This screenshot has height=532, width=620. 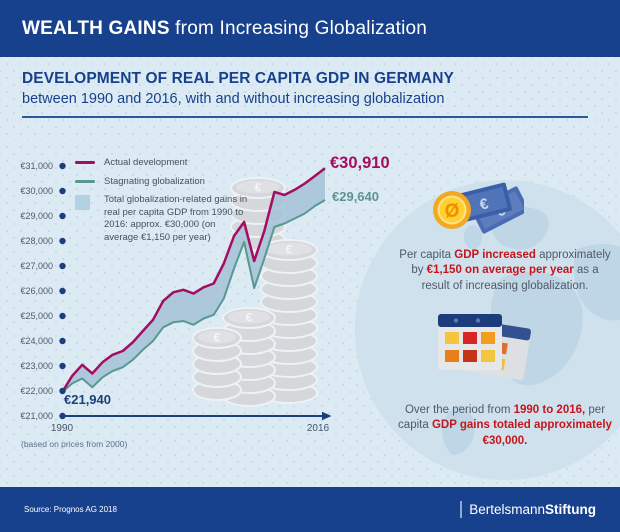 I want to click on logo-text-regular: Bertelsmann, so click(x=507, y=509).